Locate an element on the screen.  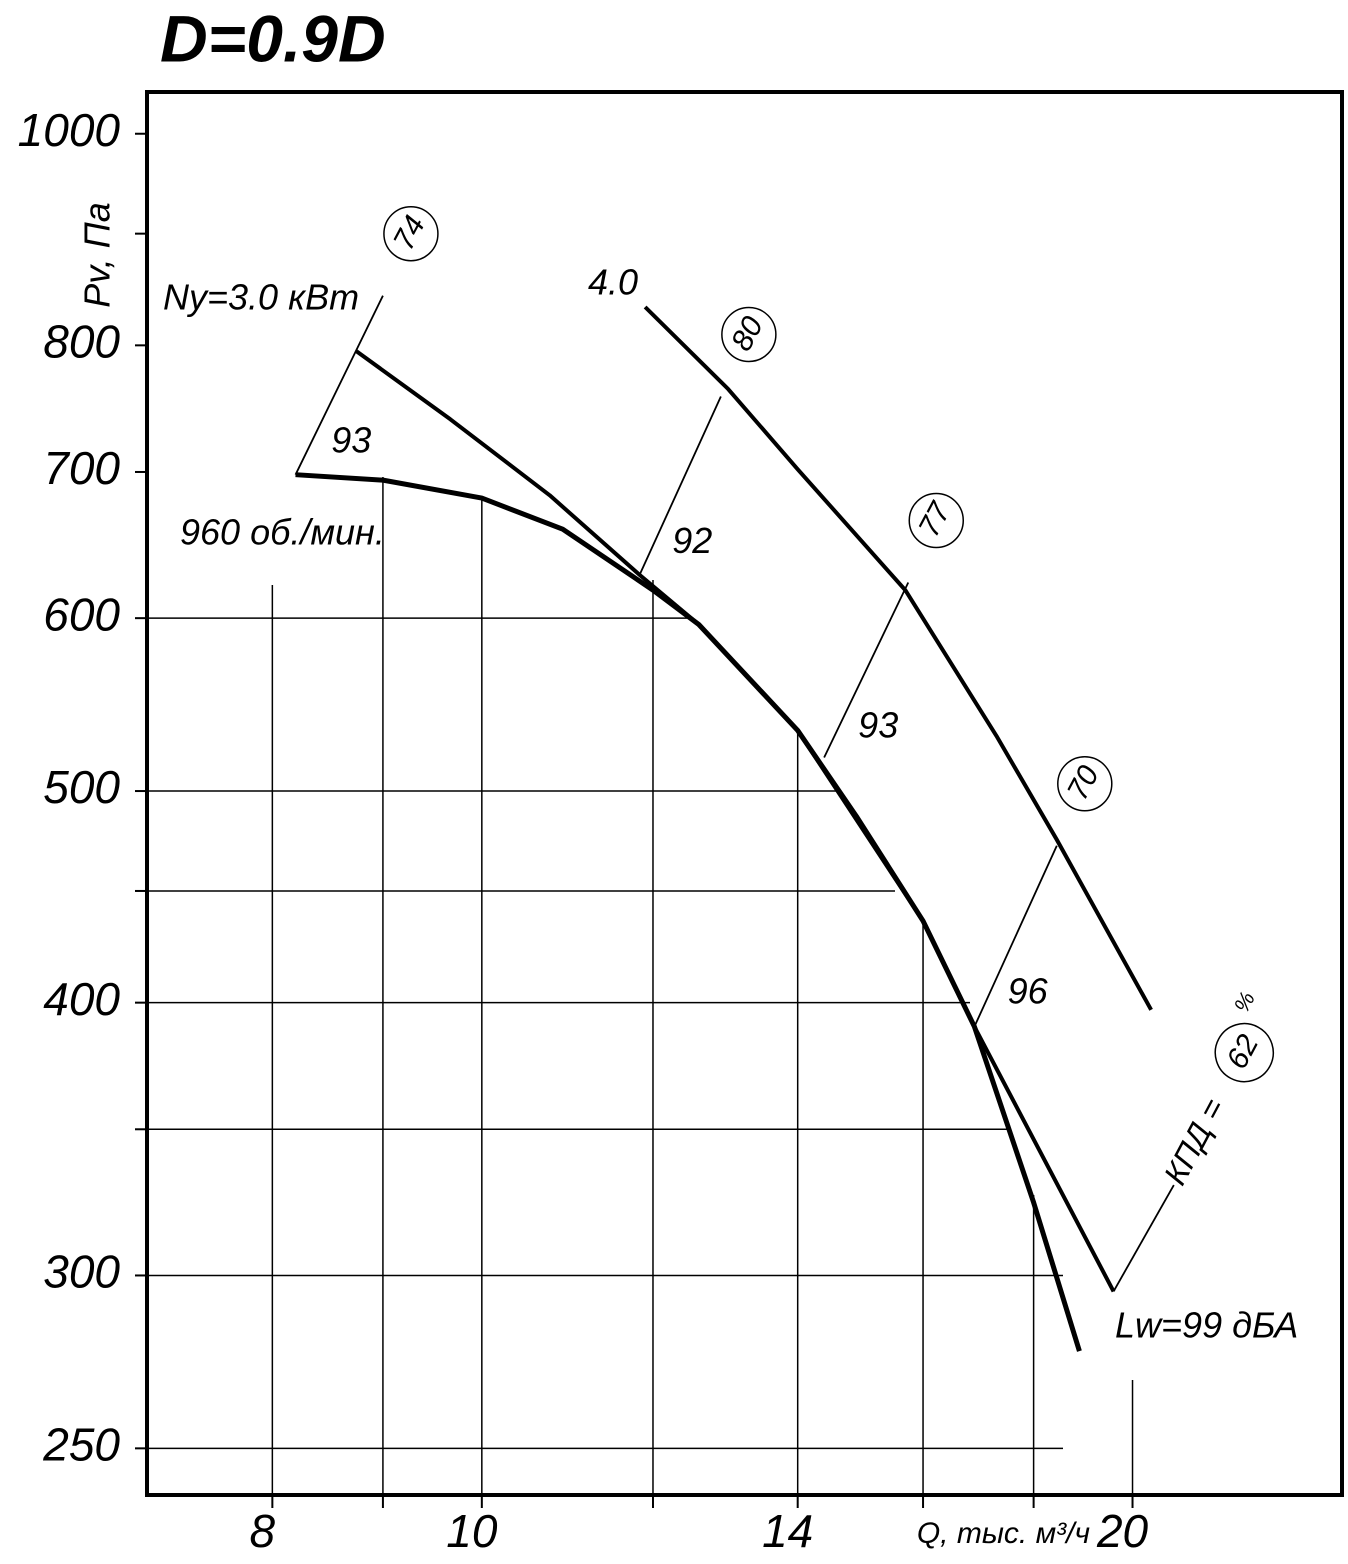
x-tick-label: 10 is located at coordinates (472, 1531).